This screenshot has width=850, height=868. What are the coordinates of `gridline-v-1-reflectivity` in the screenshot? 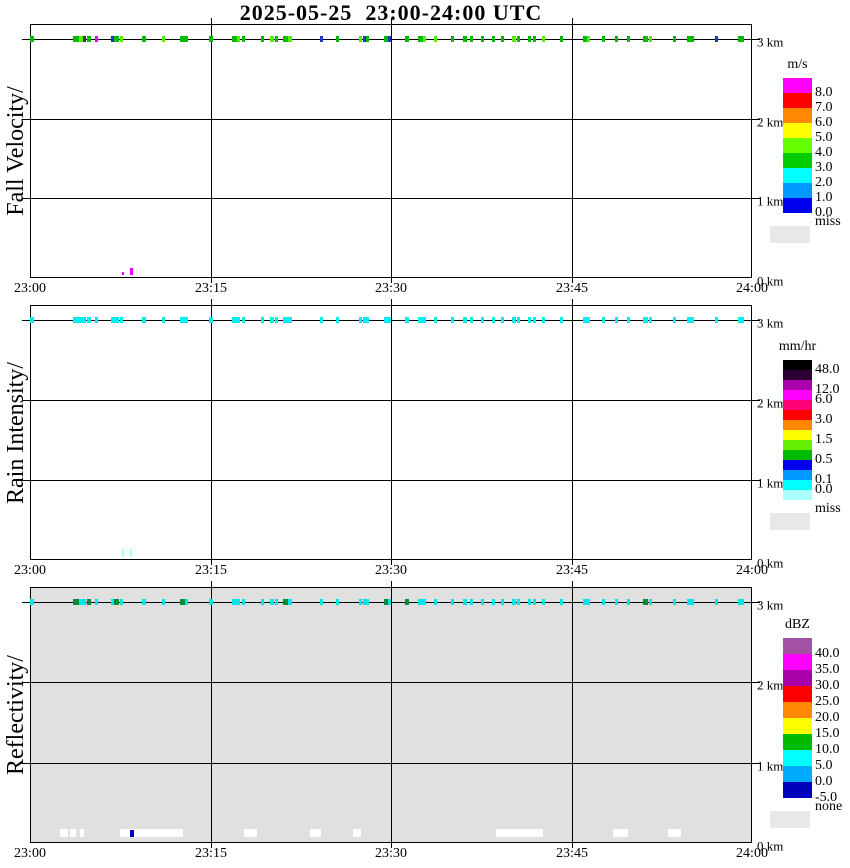 It's located at (391, 715).